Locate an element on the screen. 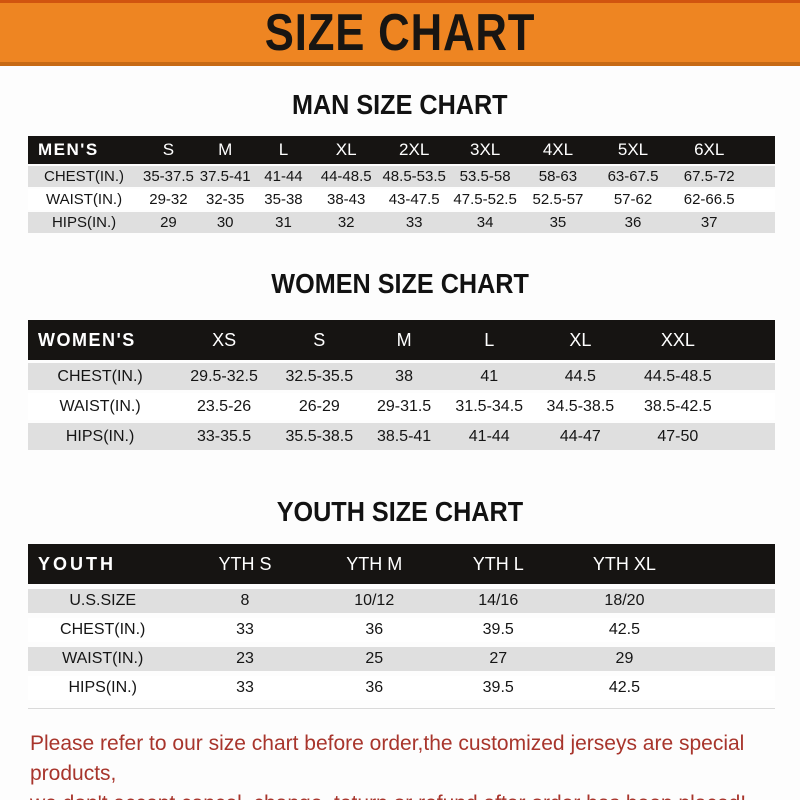  men-size-value-cell: 53.5-58 is located at coordinates (485, 176).